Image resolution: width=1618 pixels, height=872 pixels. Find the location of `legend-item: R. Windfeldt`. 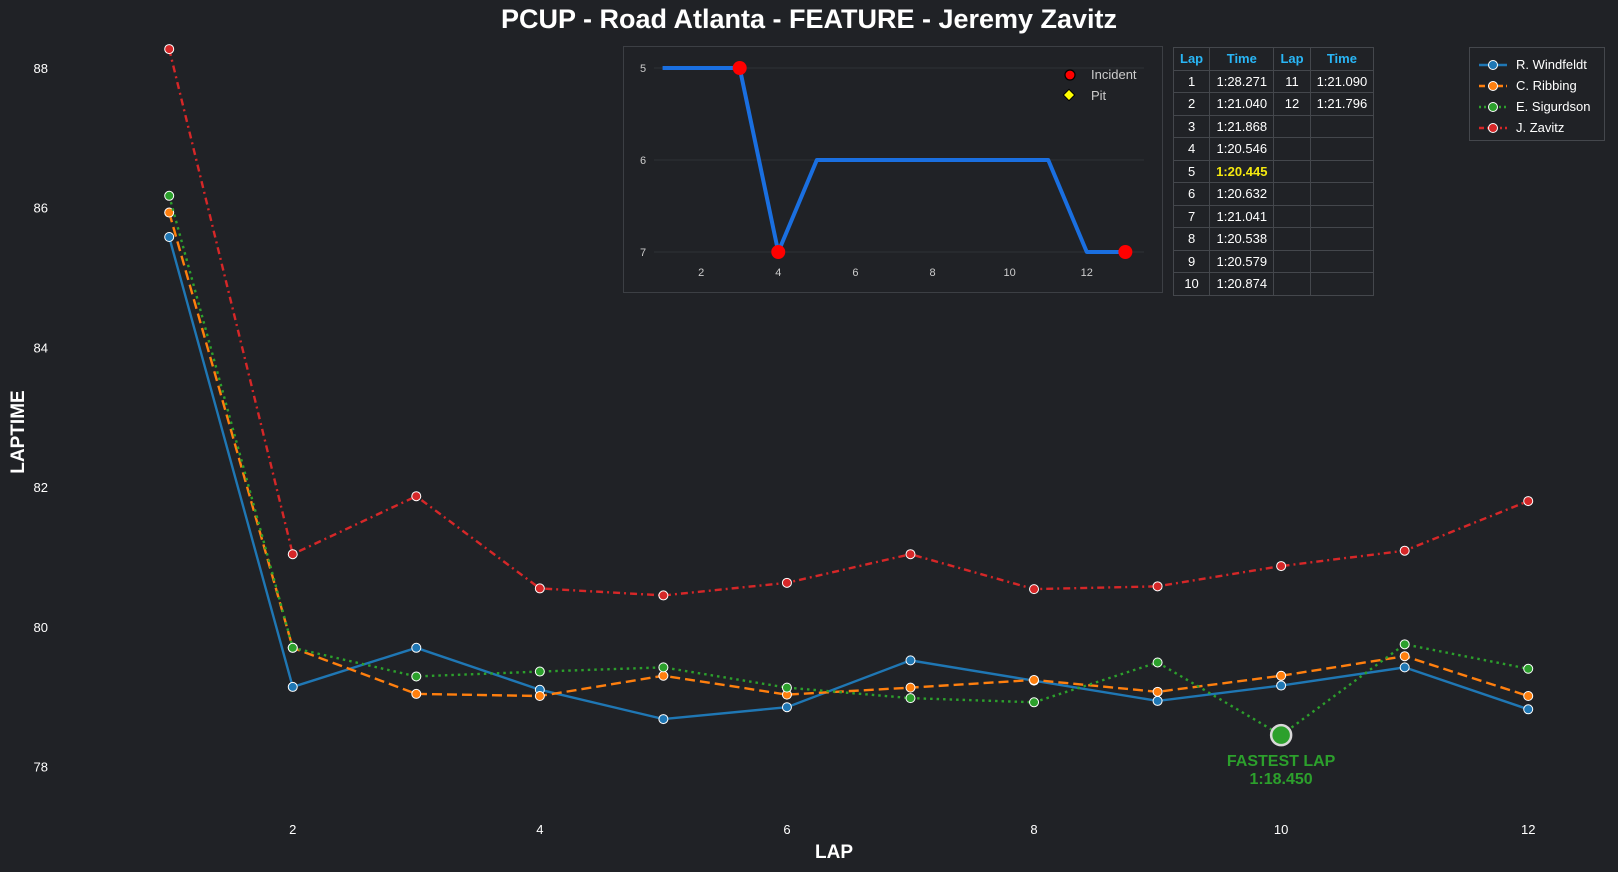

legend-item: R. Windfeldt is located at coordinates (1537, 64).